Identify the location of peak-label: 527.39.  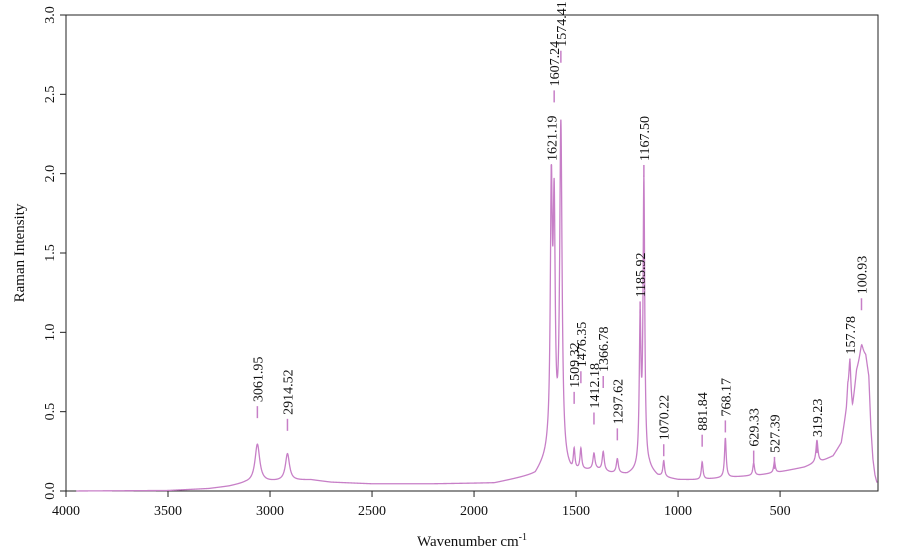
(775, 433).